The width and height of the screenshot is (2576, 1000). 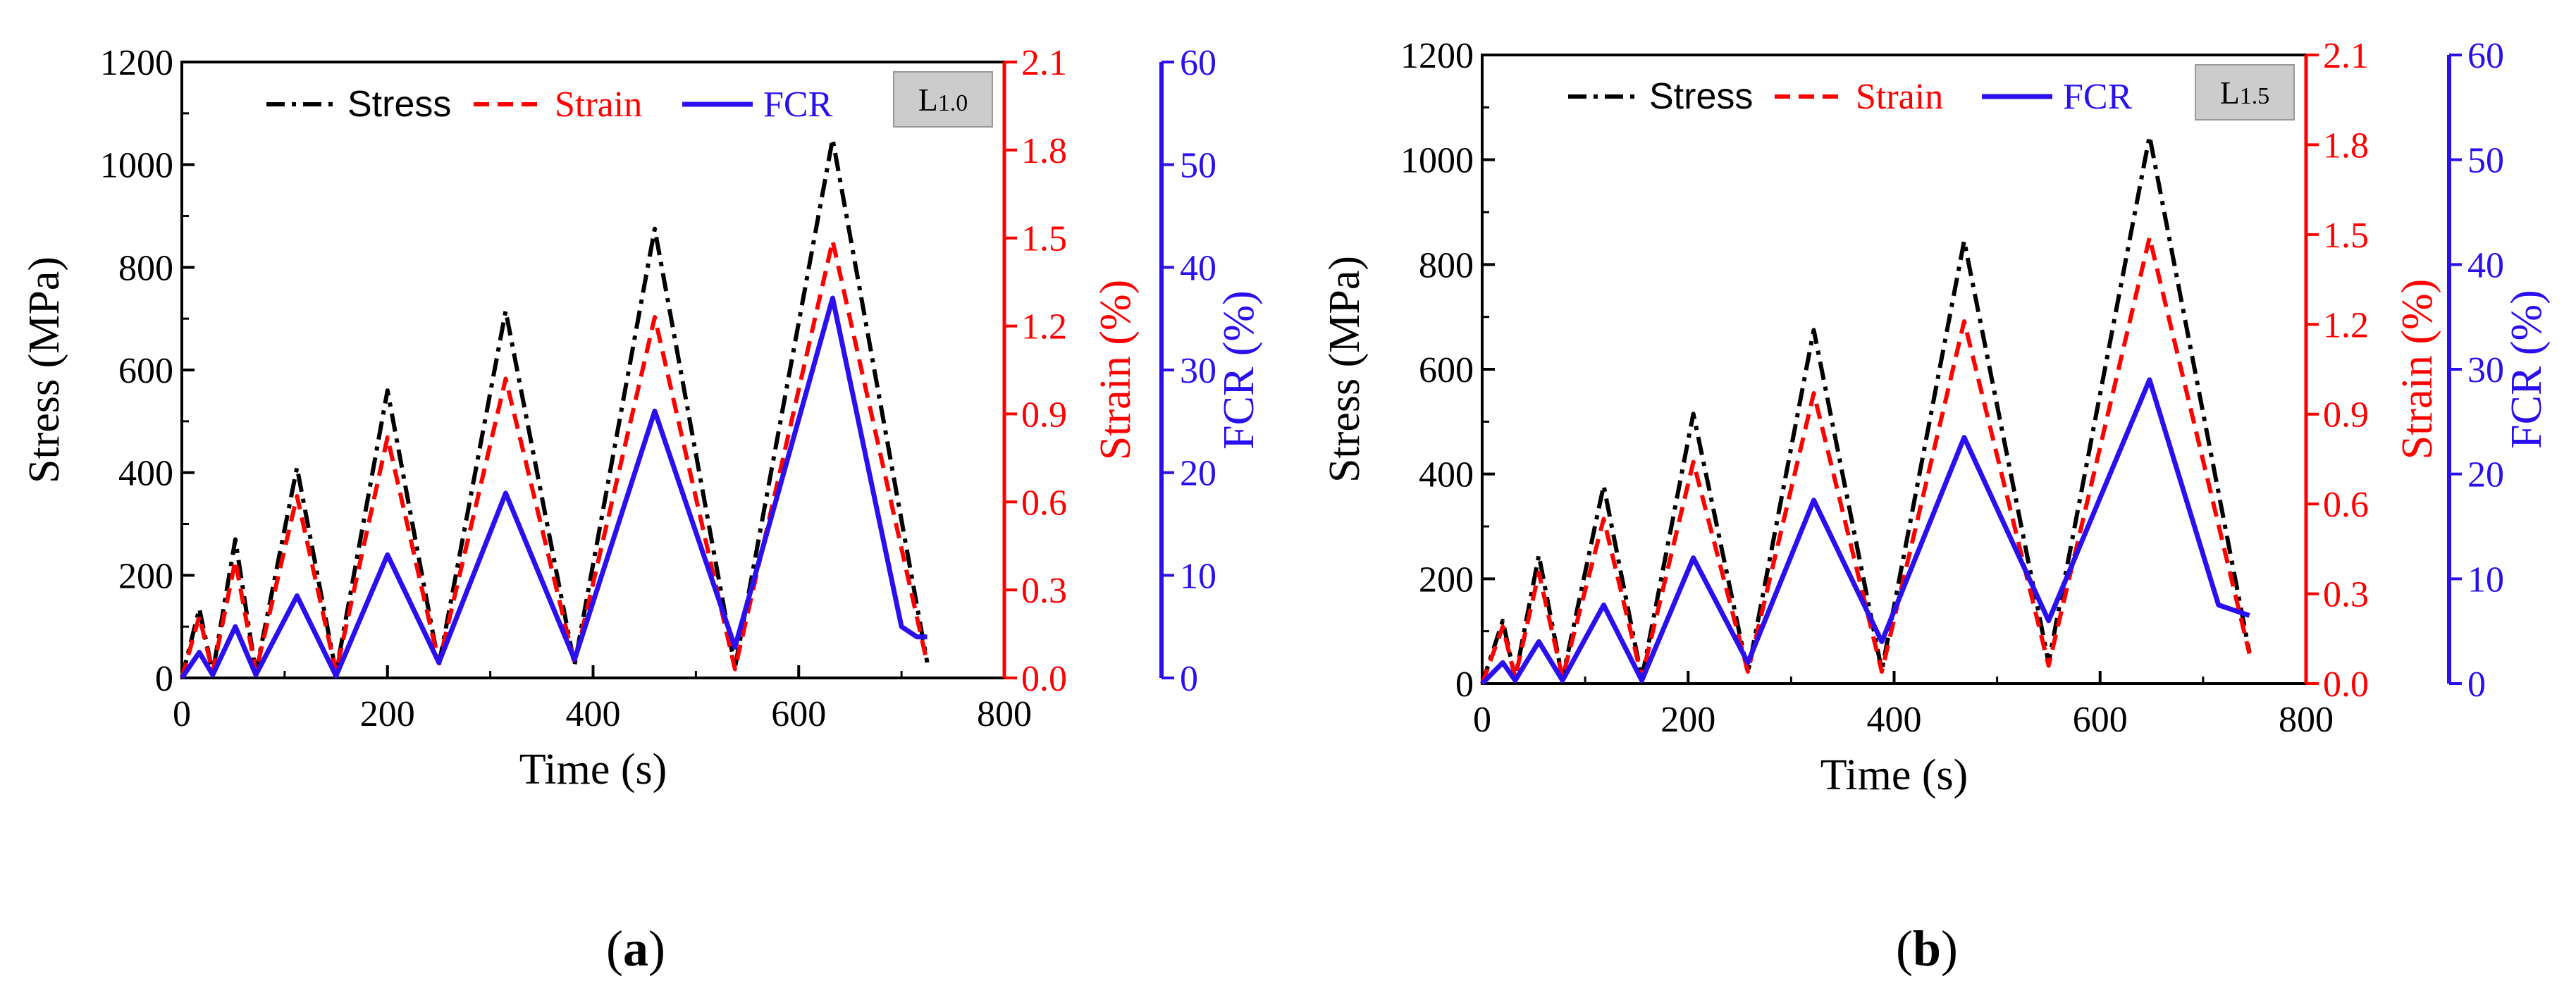 What do you see at coordinates (2346, 145) in the screenshot?
I see `panel-b-y2-tick-label: 1.8` at bounding box center [2346, 145].